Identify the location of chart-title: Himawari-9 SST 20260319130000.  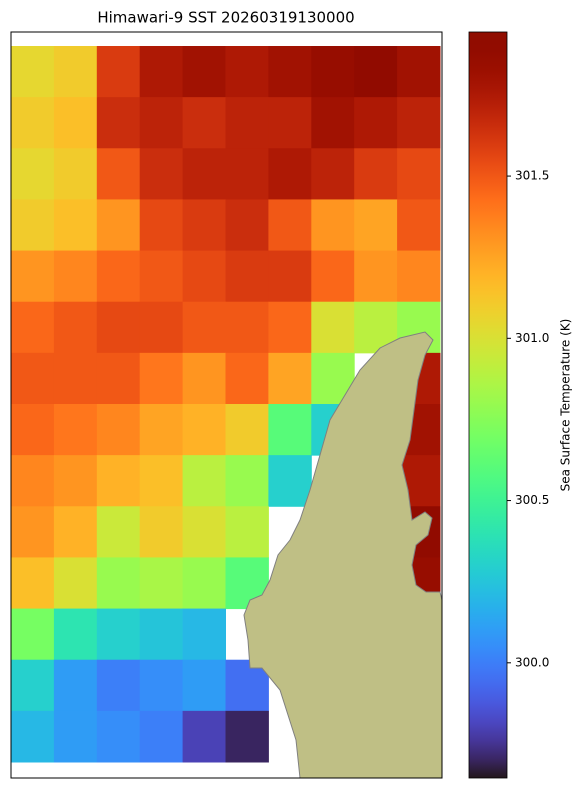
(225, 18).